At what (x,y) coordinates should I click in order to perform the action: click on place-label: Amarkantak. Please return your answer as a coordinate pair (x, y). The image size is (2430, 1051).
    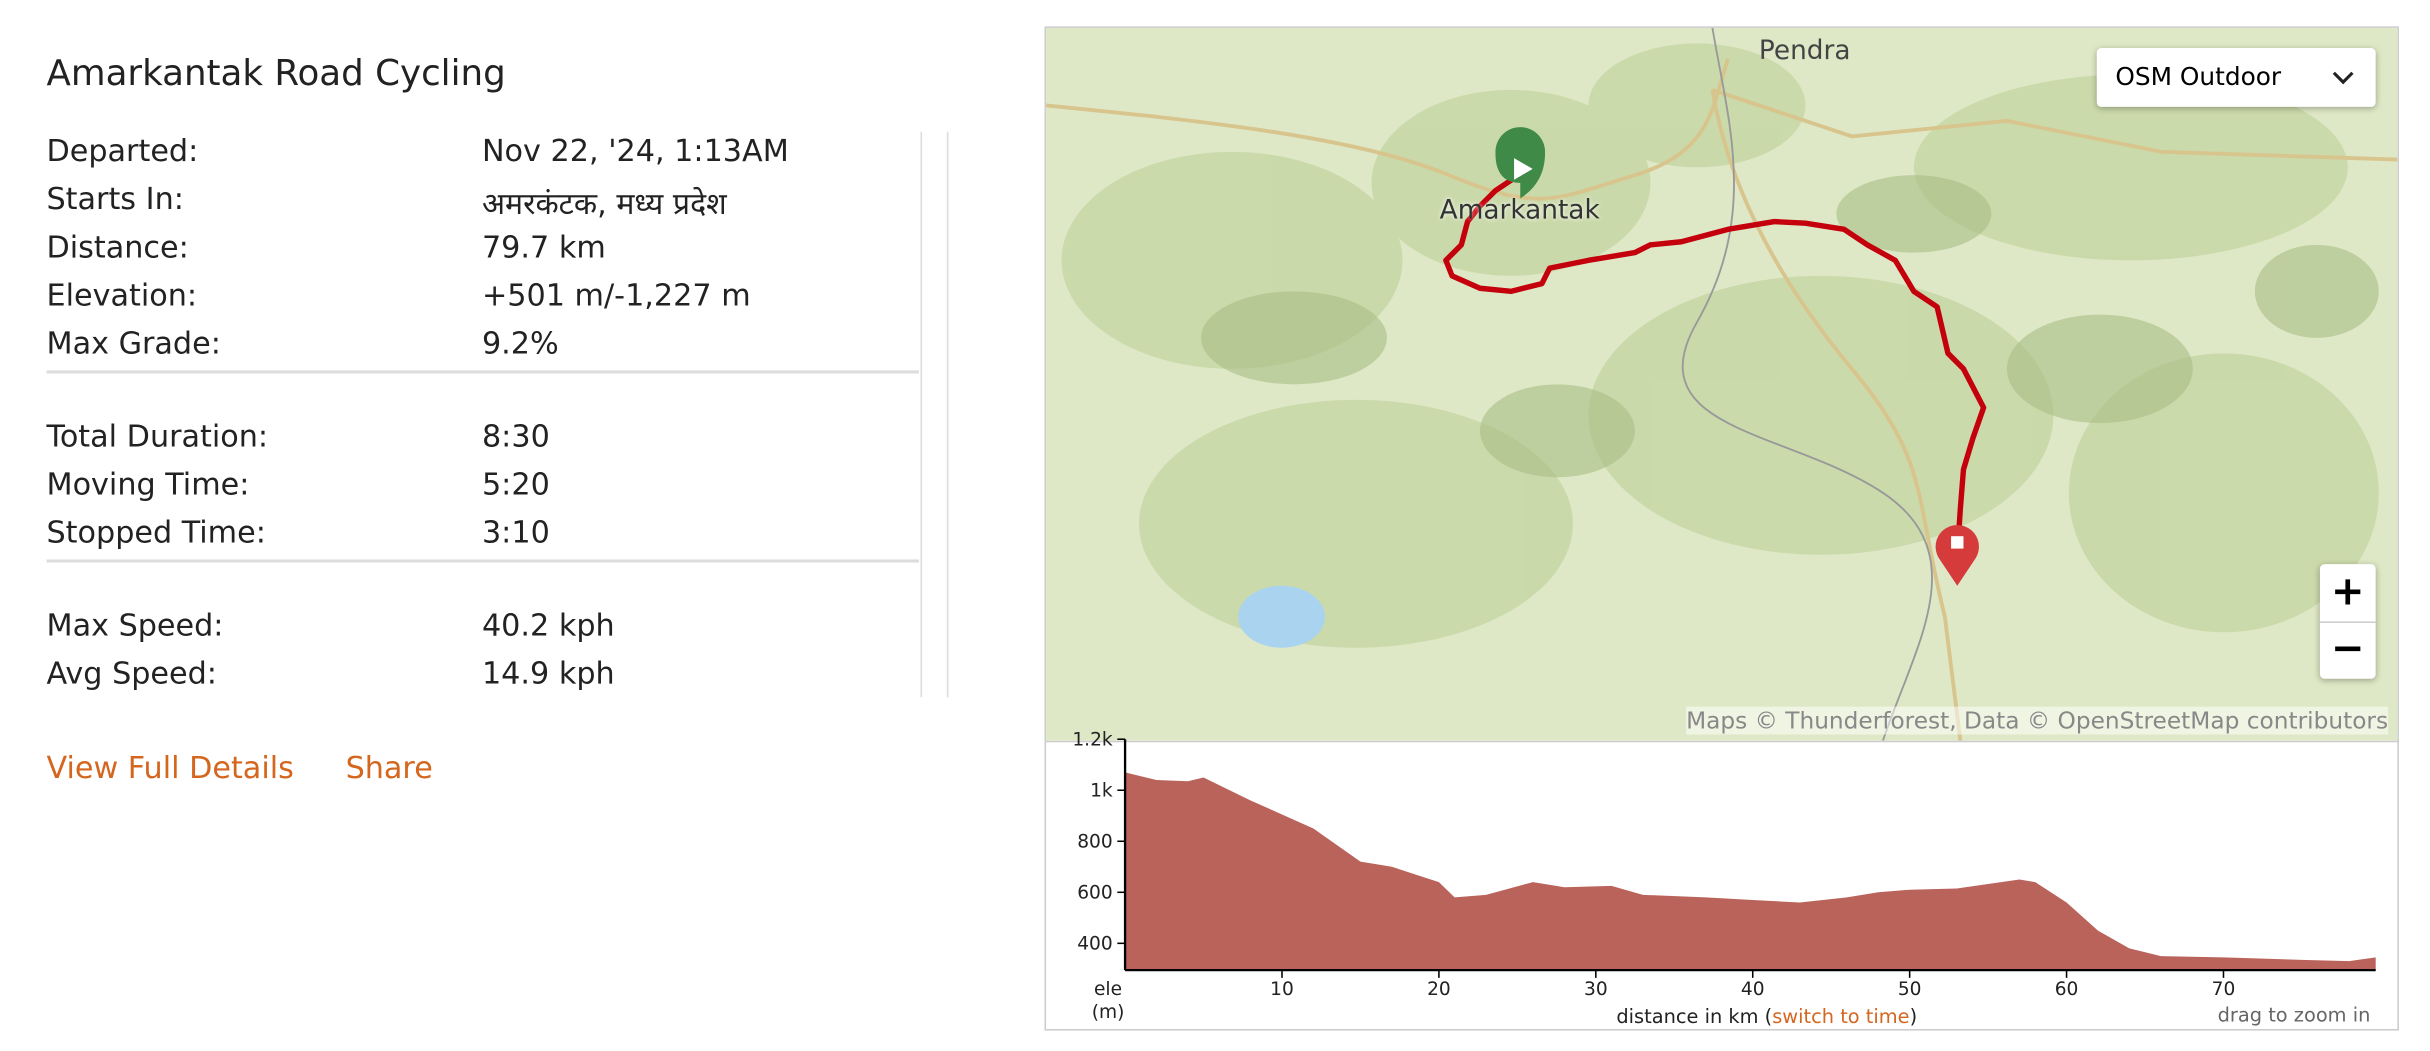
    Looking at the image, I should click on (1519, 211).